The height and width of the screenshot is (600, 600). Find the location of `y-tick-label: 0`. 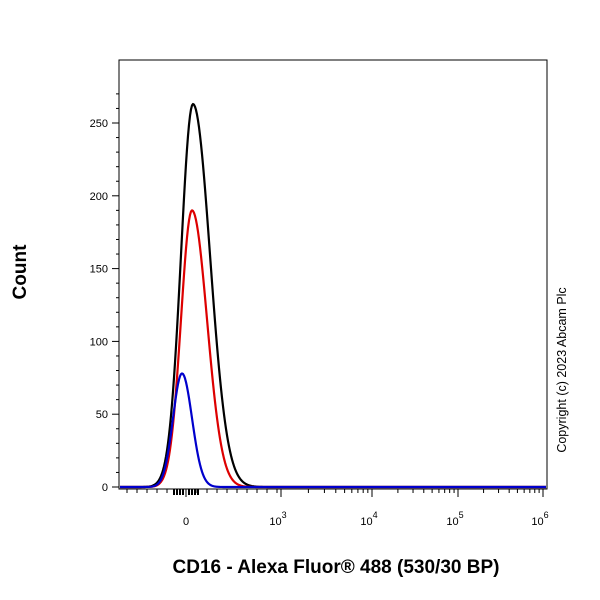

y-tick-label: 0 is located at coordinates (105, 488).